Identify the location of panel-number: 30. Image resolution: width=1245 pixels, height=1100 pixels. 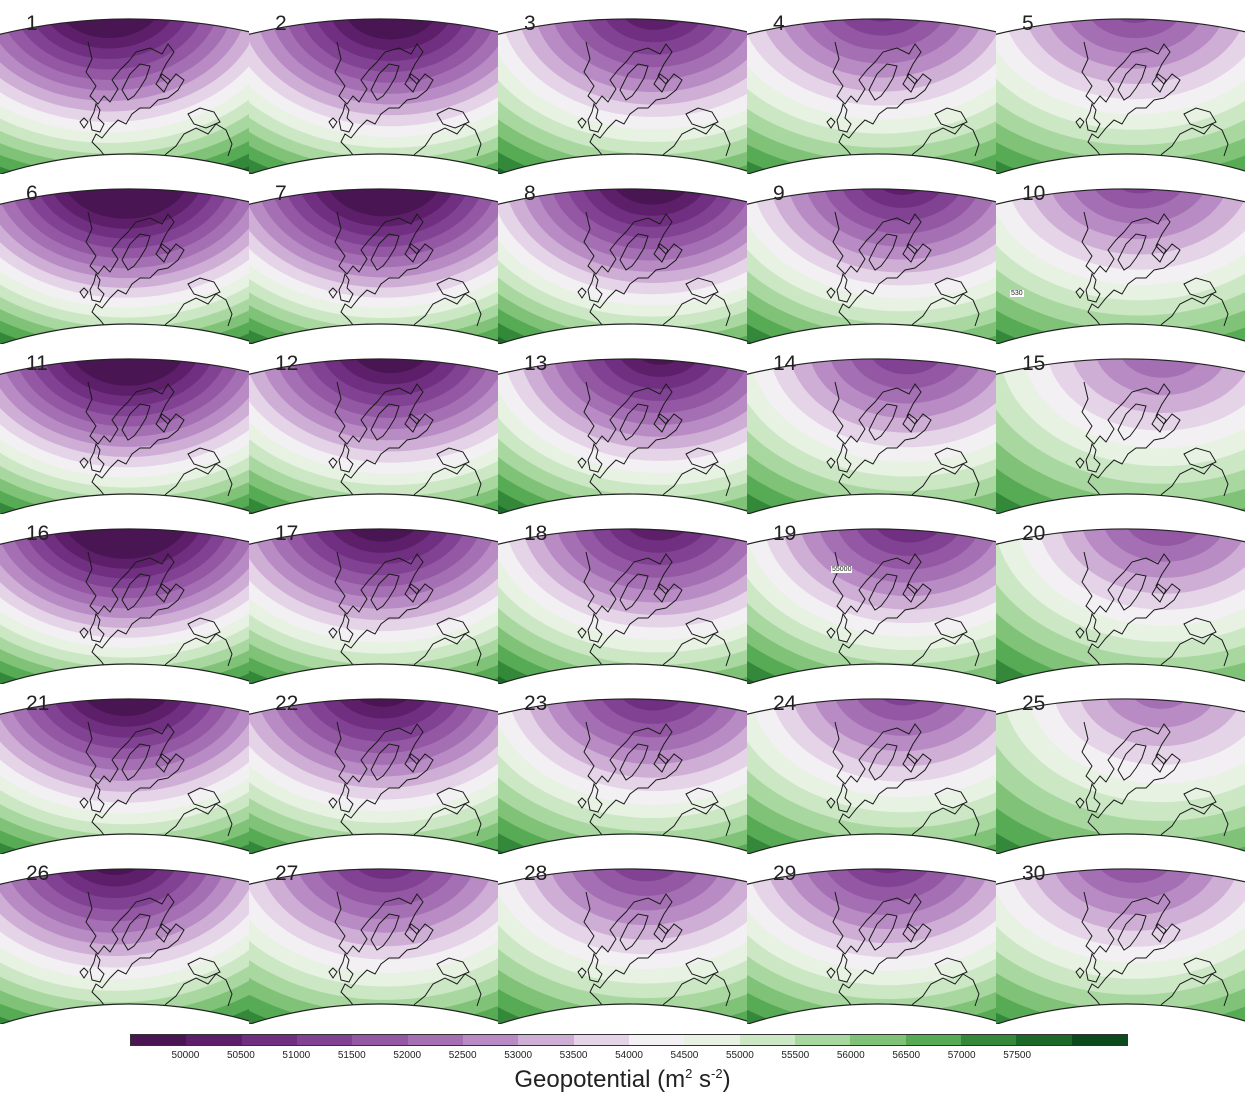
(1034, 873).